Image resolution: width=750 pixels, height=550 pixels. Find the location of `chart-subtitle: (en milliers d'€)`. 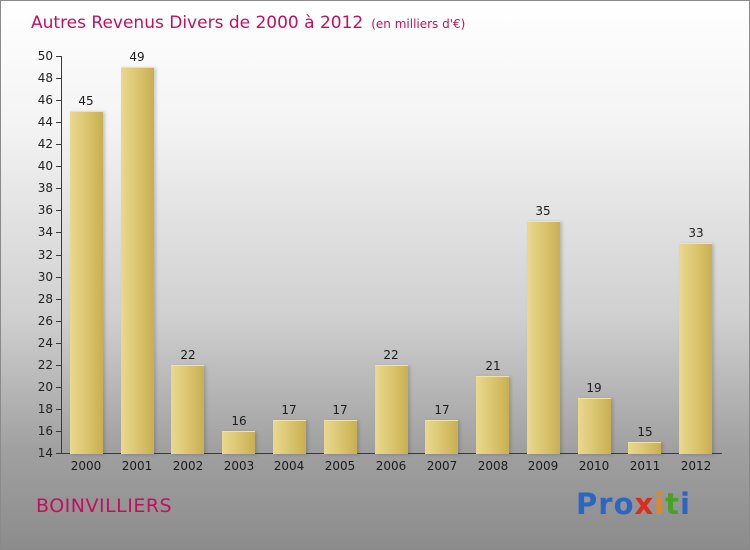

chart-subtitle: (en milliers d'€) is located at coordinates (418, 24).